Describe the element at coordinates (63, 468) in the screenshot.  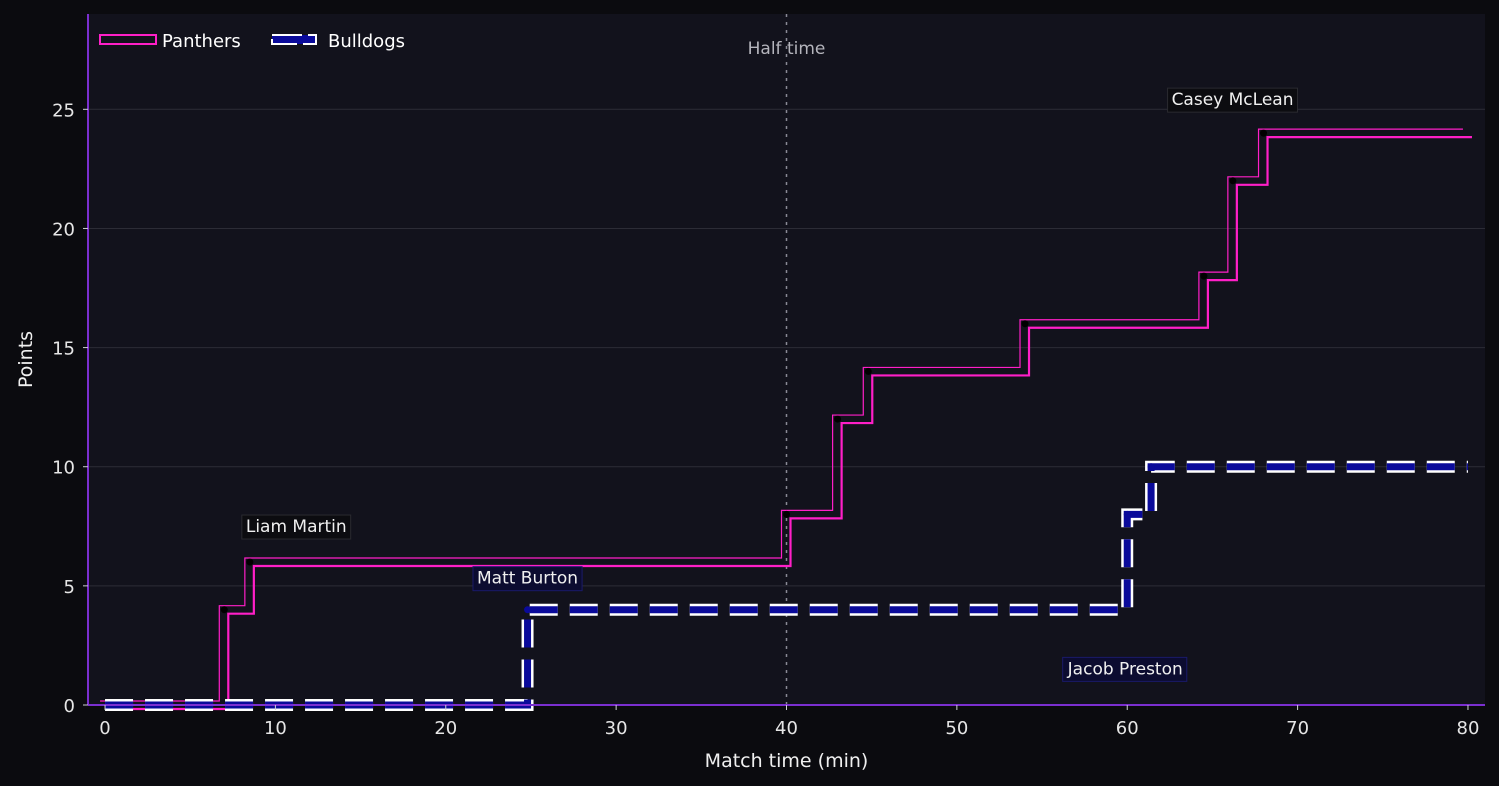
I see `y-tick-label: 10` at that location.